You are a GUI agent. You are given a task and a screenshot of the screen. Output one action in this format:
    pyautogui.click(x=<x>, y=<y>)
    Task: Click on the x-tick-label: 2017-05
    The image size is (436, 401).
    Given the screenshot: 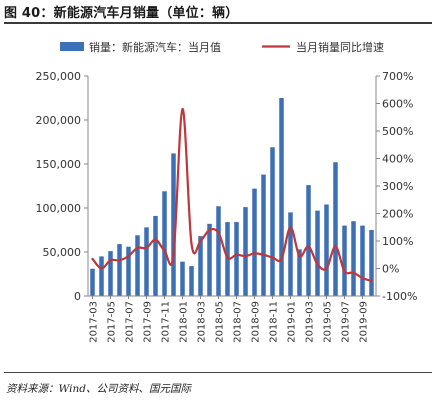 What is the action you would take?
    pyautogui.click(x=112, y=322)
    